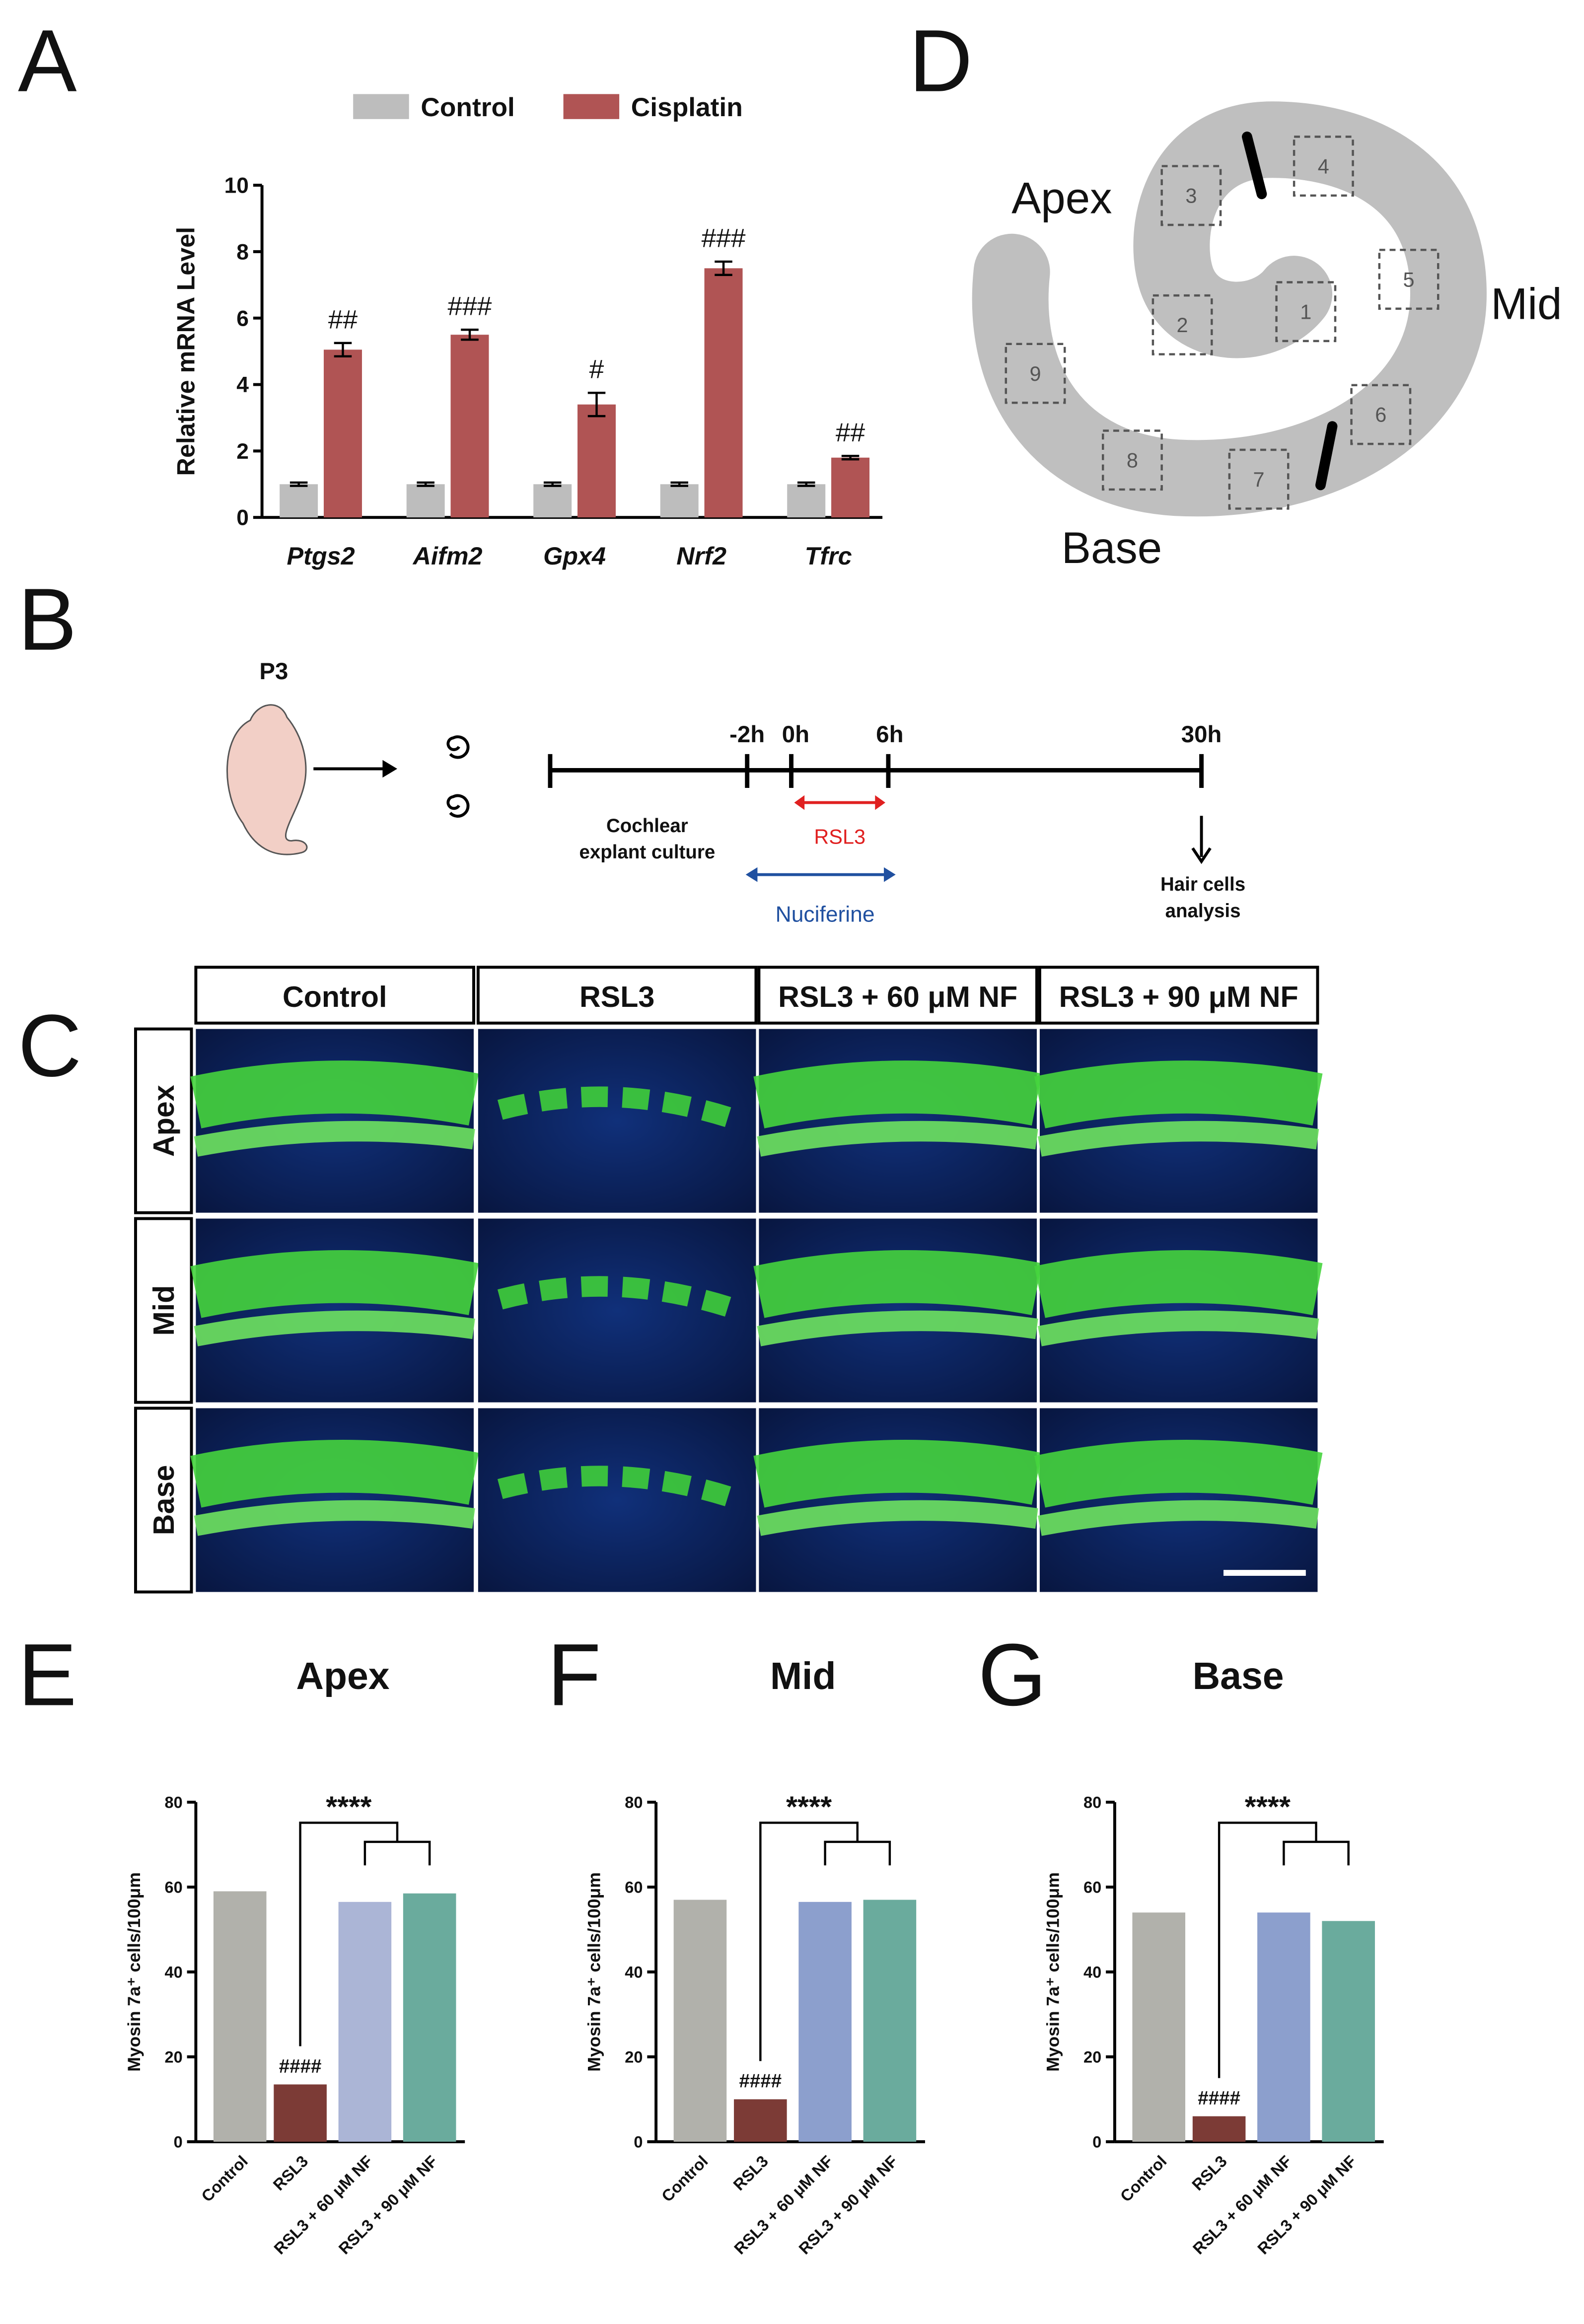  What do you see at coordinates (342, 1676) in the screenshot?
I see `chart-title: Apex` at bounding box center [342, 1676].